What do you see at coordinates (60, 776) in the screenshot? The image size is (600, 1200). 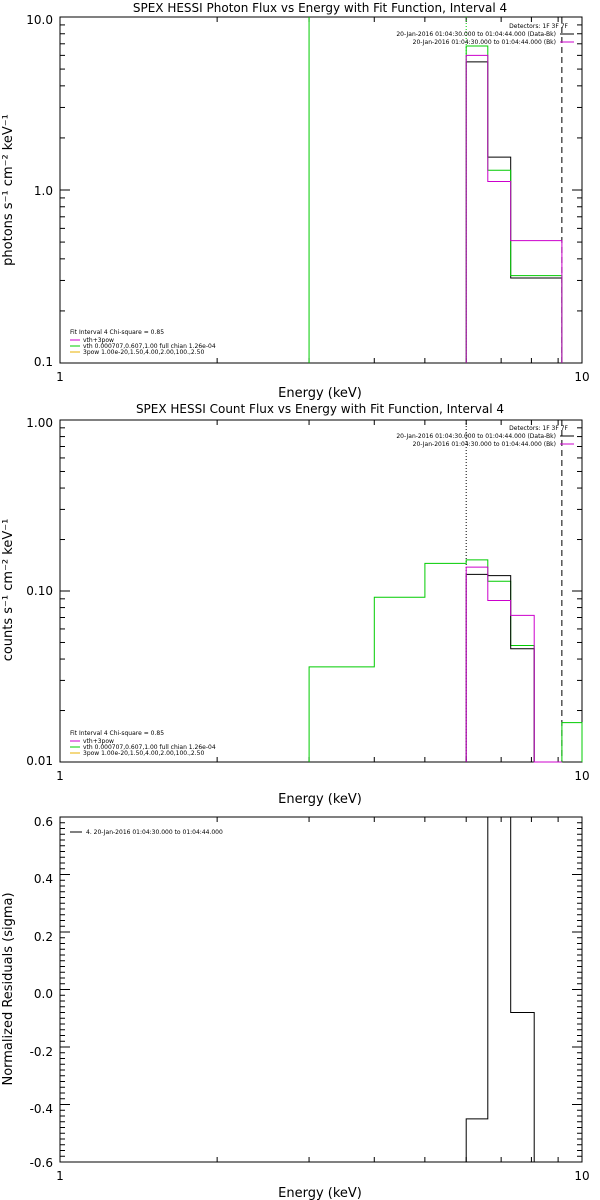 I see `count-xtick-1: 1` at bounding box center [60, 776].